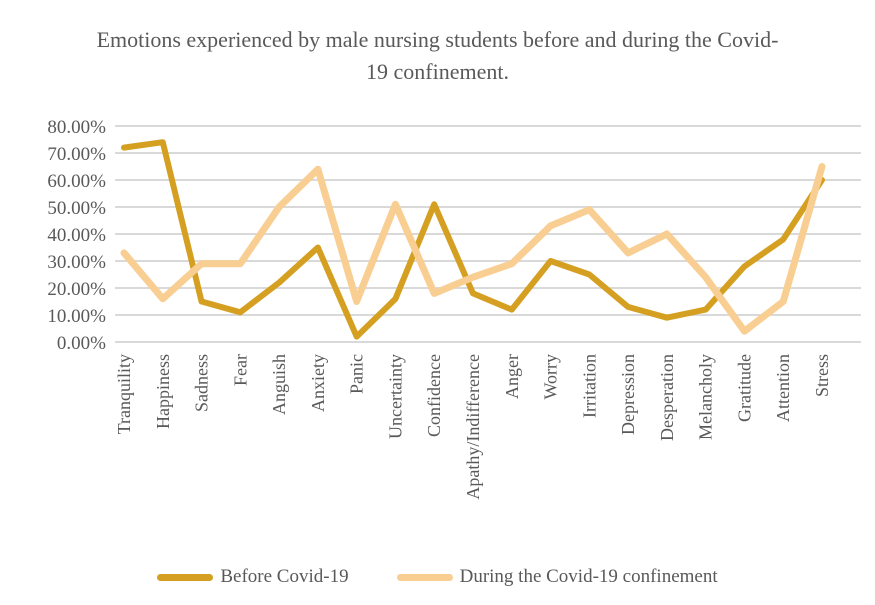  Describe the element at coordinates (551, 377) in the screenshot. I see `x-tick-label: Worry` at that location.